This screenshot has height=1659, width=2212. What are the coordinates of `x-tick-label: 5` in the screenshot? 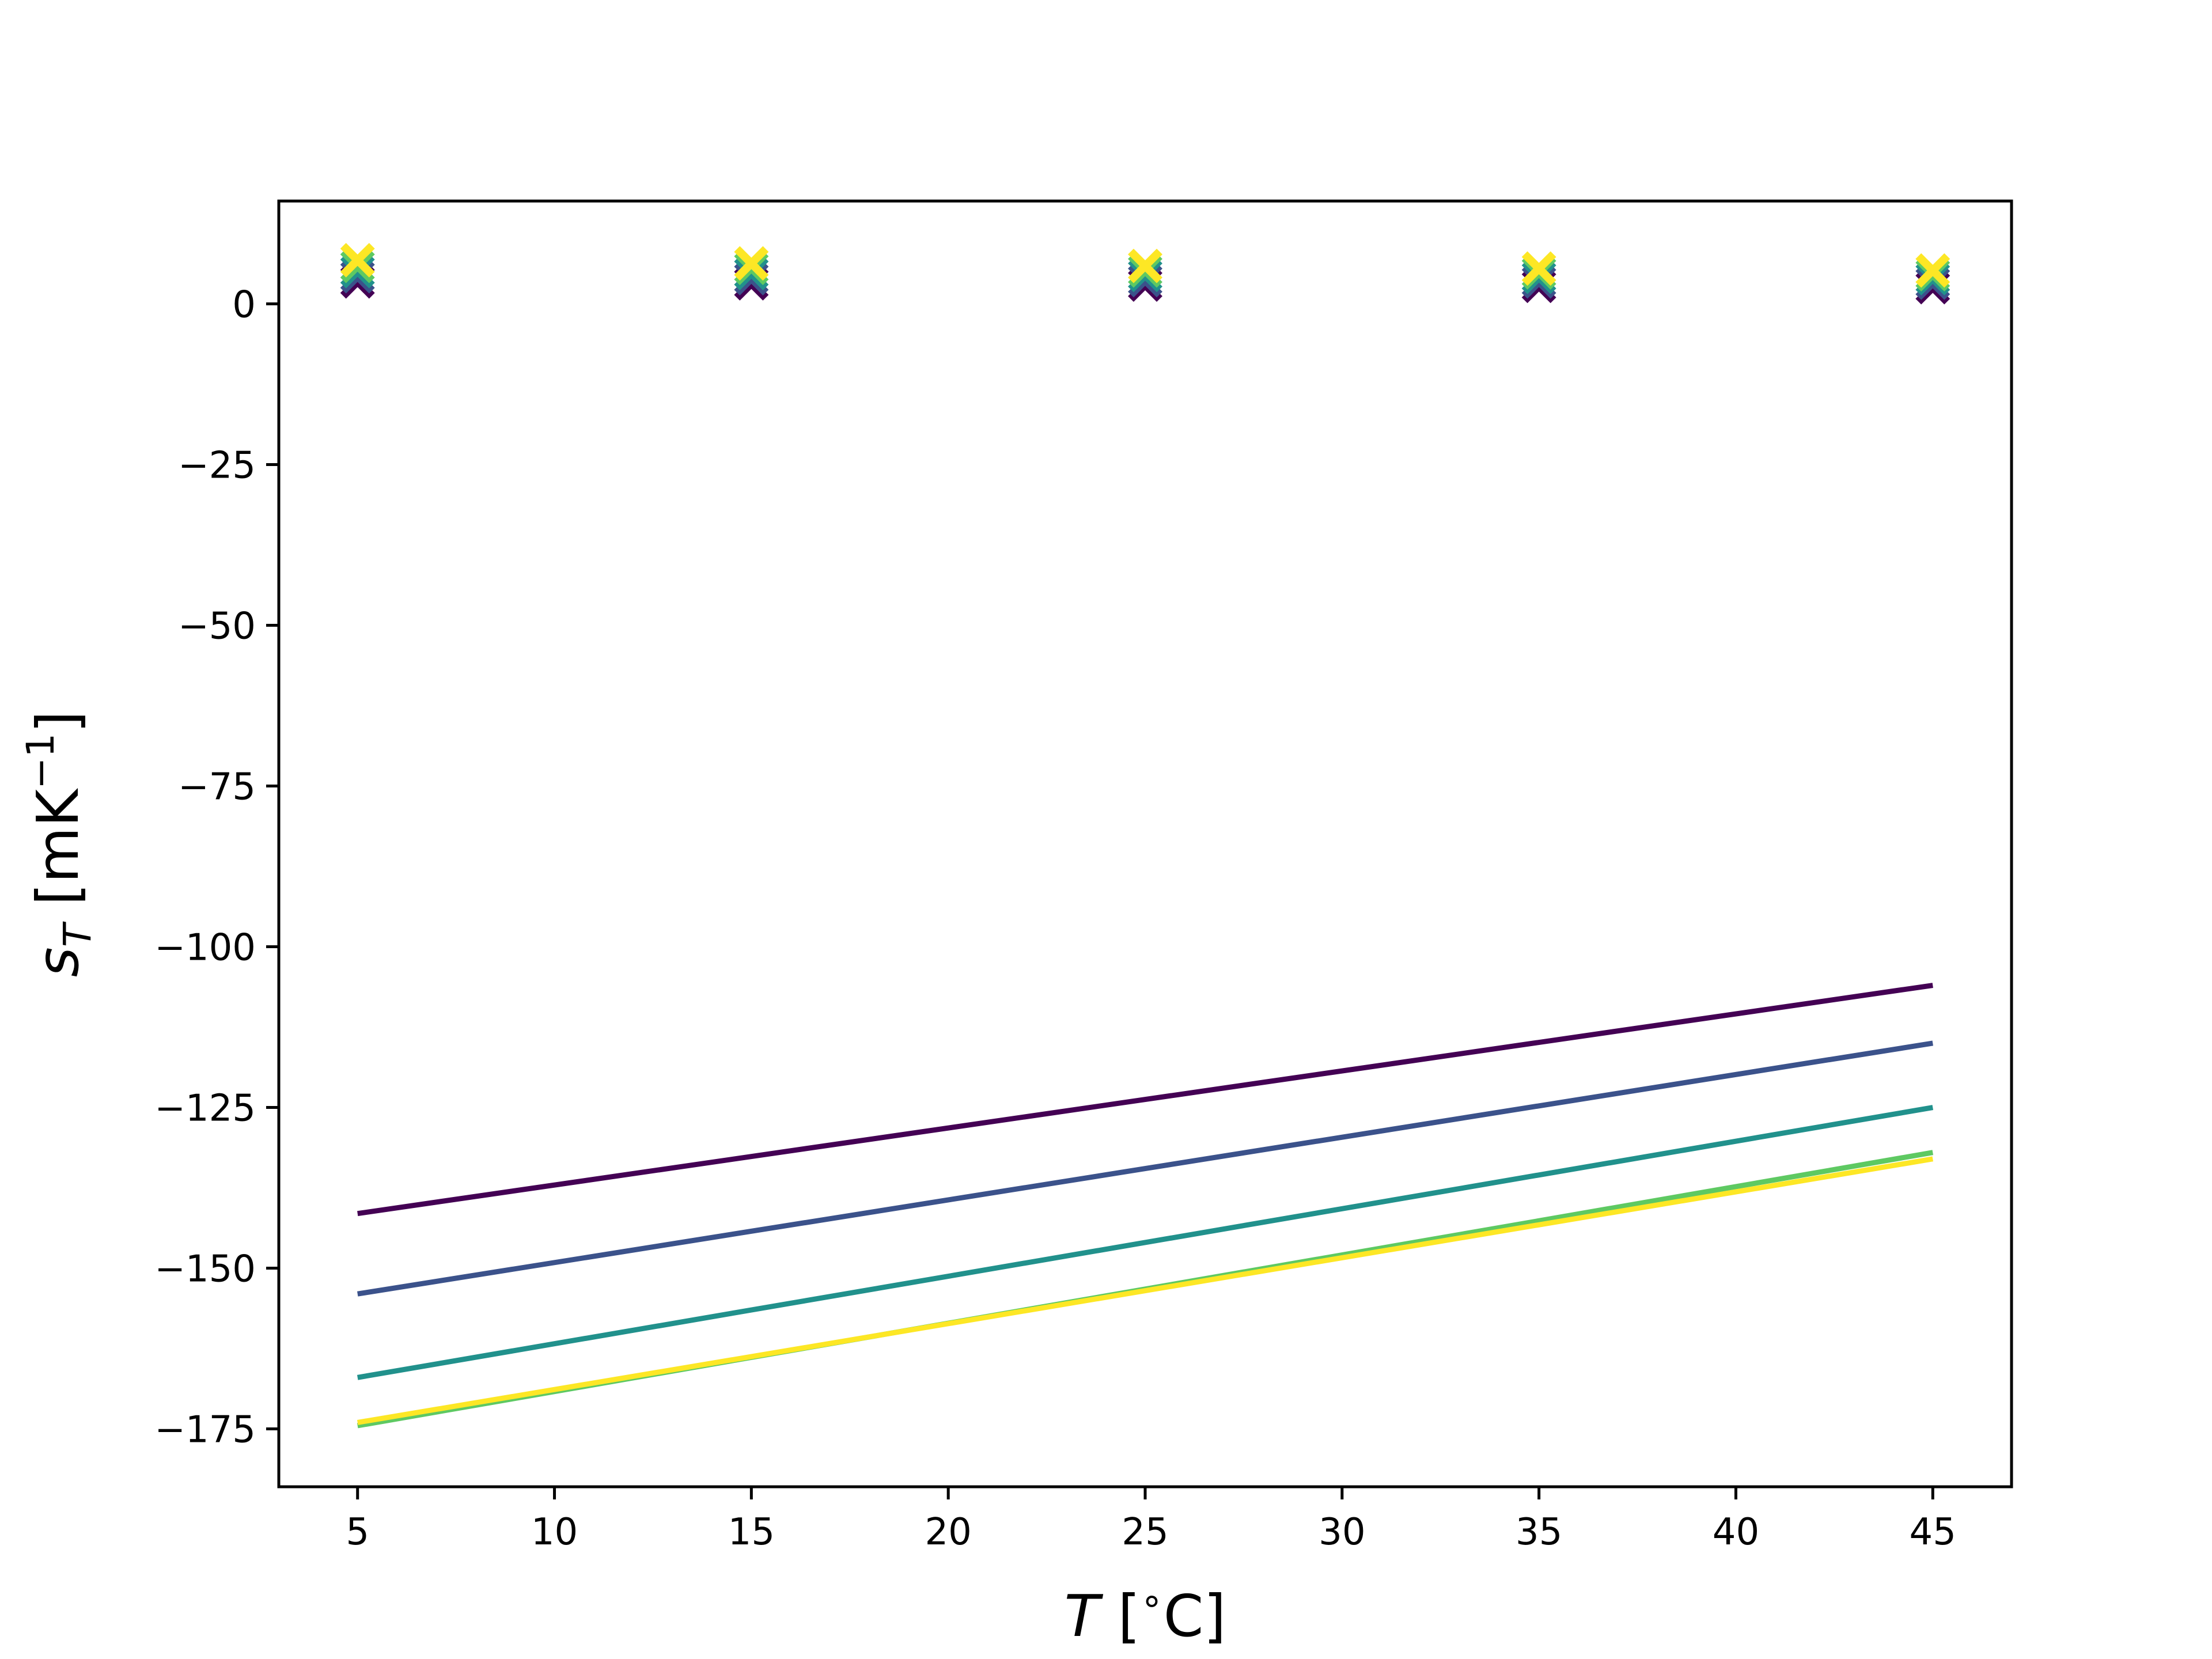 It's located at (357, 1532).